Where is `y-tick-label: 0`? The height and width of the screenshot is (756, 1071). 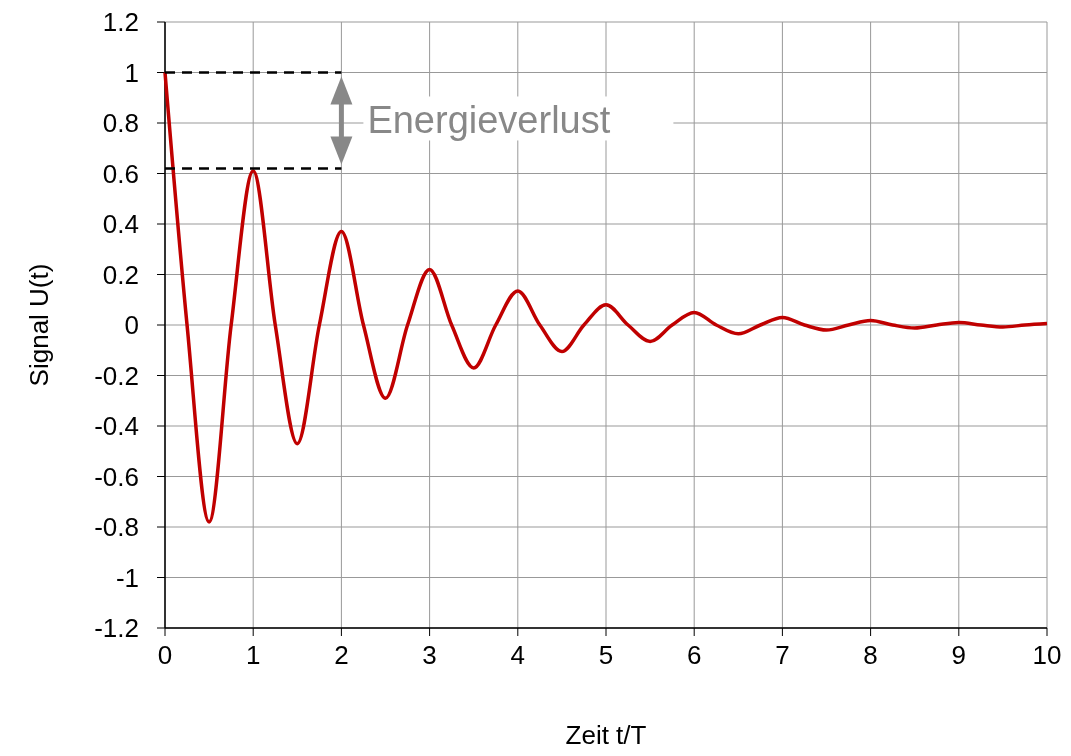 y-tick-label: 0 is located at coordinates (131, 325).